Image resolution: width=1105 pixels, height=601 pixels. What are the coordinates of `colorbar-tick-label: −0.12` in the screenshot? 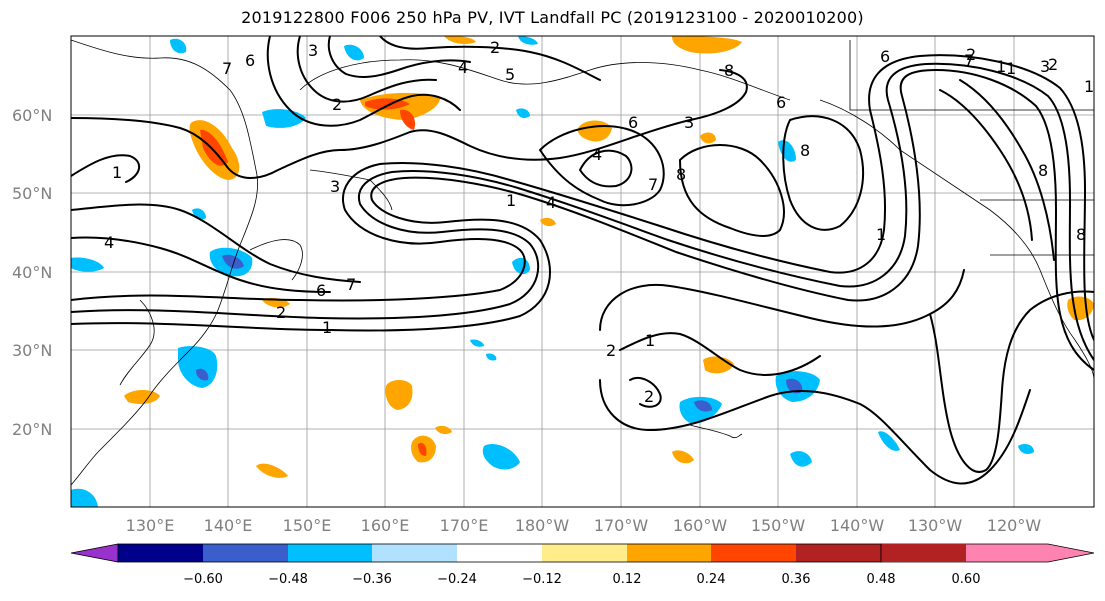 It's located at (542, 579).